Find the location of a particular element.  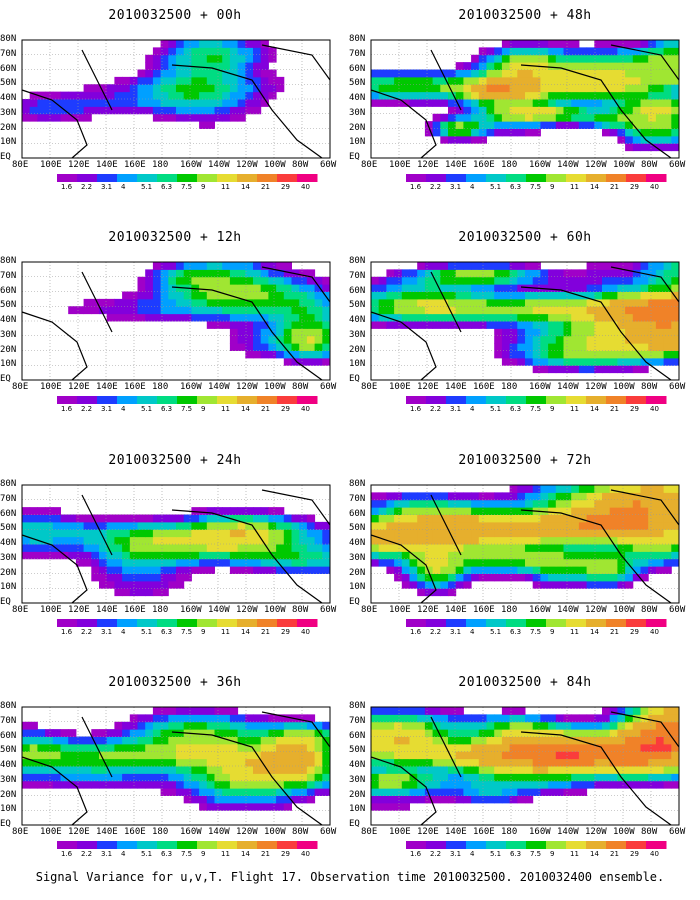

x-tick-label: 120W is located at coordinates (247, 832).